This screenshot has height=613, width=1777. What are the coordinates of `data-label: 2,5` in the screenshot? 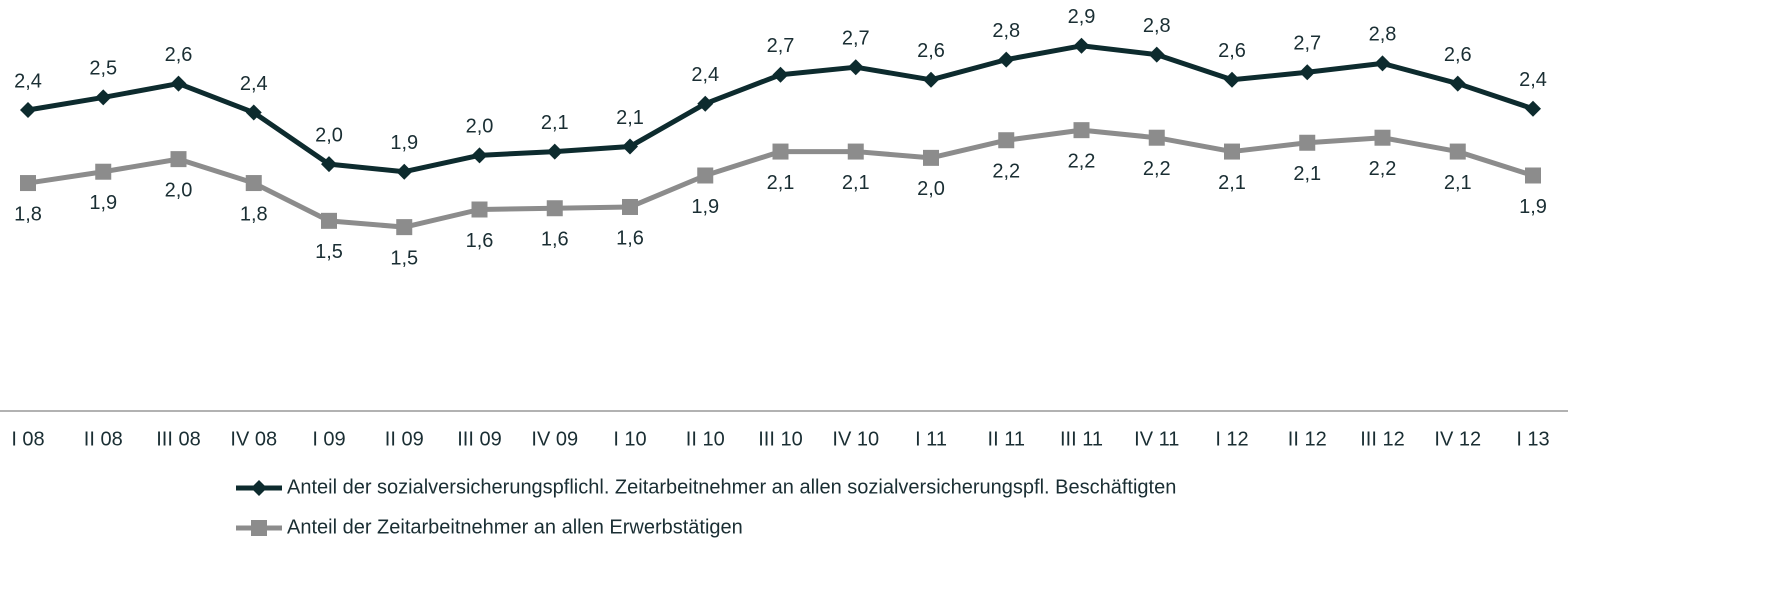 It's located at (103, 69).